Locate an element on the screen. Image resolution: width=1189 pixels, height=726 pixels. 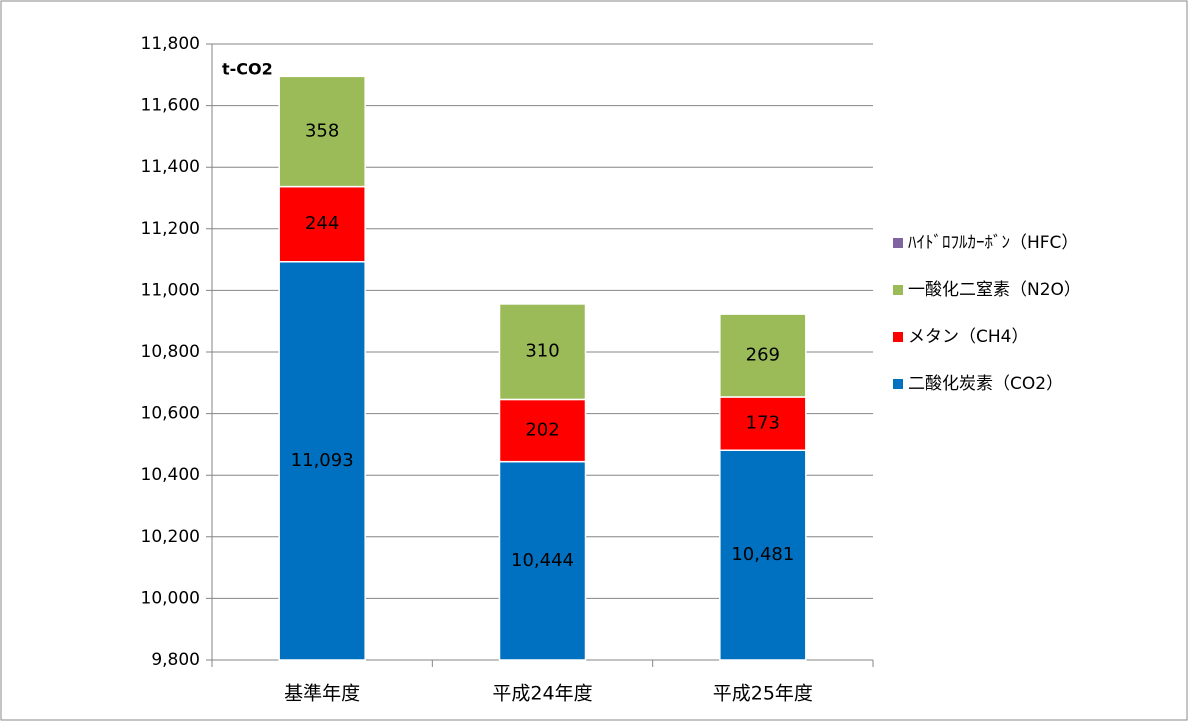
y-tick-label: 10,600 is located at coordinates (170, 414).